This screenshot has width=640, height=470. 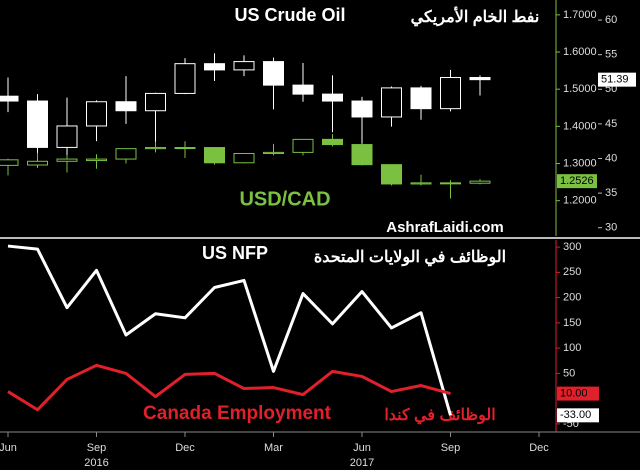 I want to click on series-title: USD/CAD, so click(x=284, y=199).